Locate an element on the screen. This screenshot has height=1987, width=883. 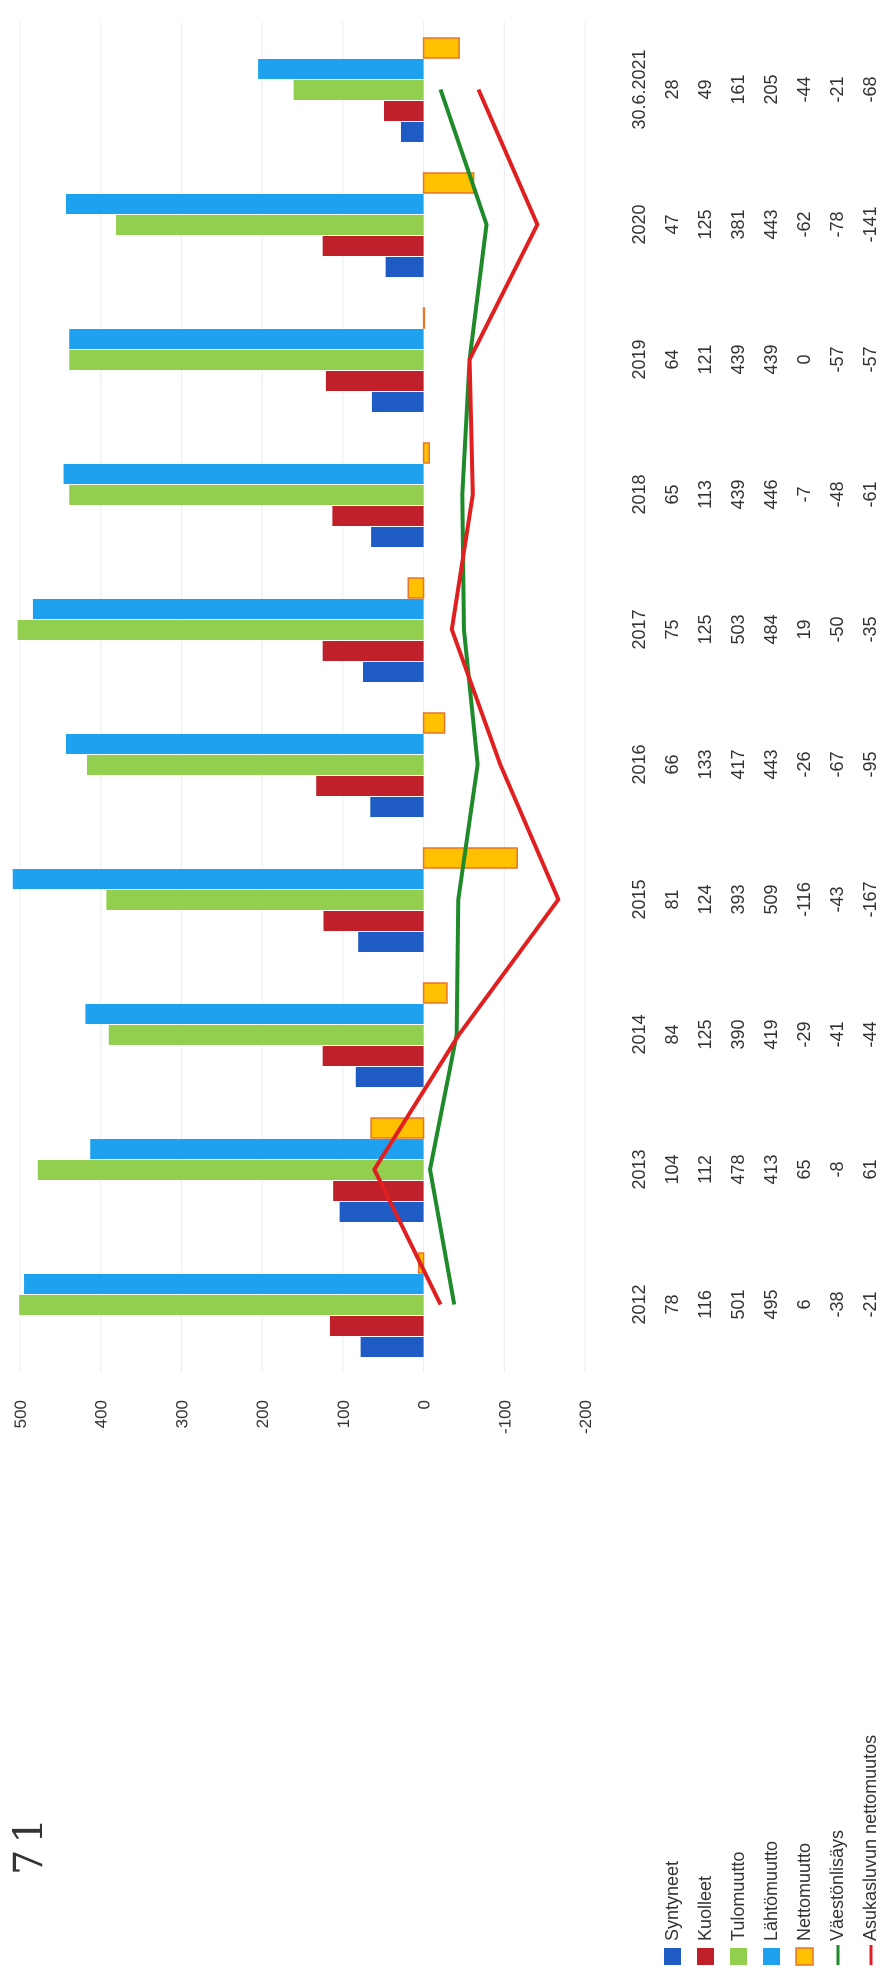
data-label: 78 is located at coordinates (672, 1304).